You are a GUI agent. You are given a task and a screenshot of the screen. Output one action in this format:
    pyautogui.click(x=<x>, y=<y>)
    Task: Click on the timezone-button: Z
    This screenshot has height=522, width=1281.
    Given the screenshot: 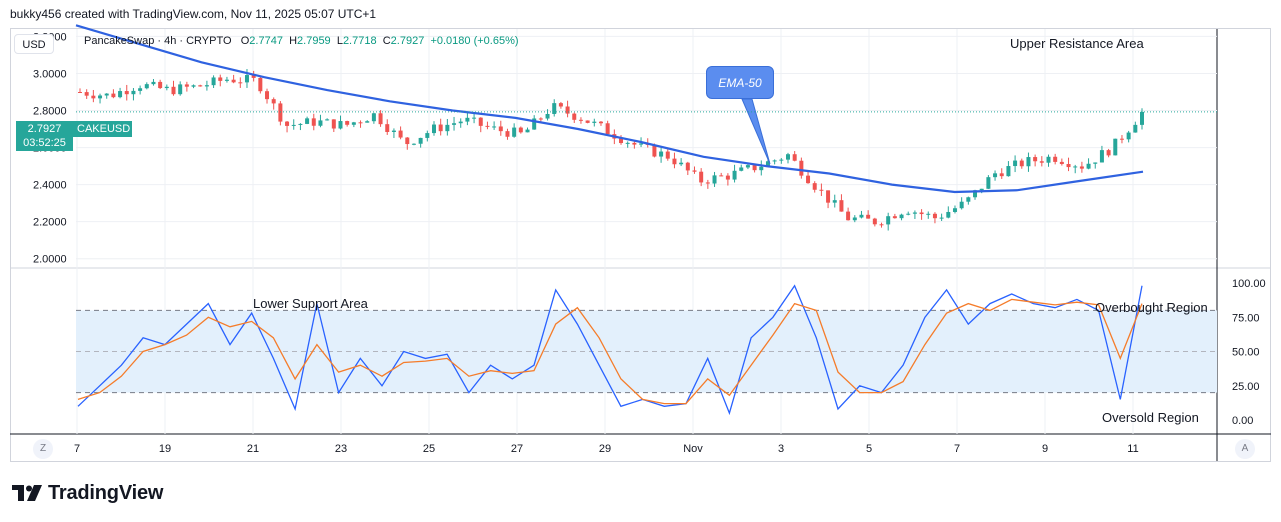 What is the action you would take?
    pyautogui.click(x=43, y=449)
    